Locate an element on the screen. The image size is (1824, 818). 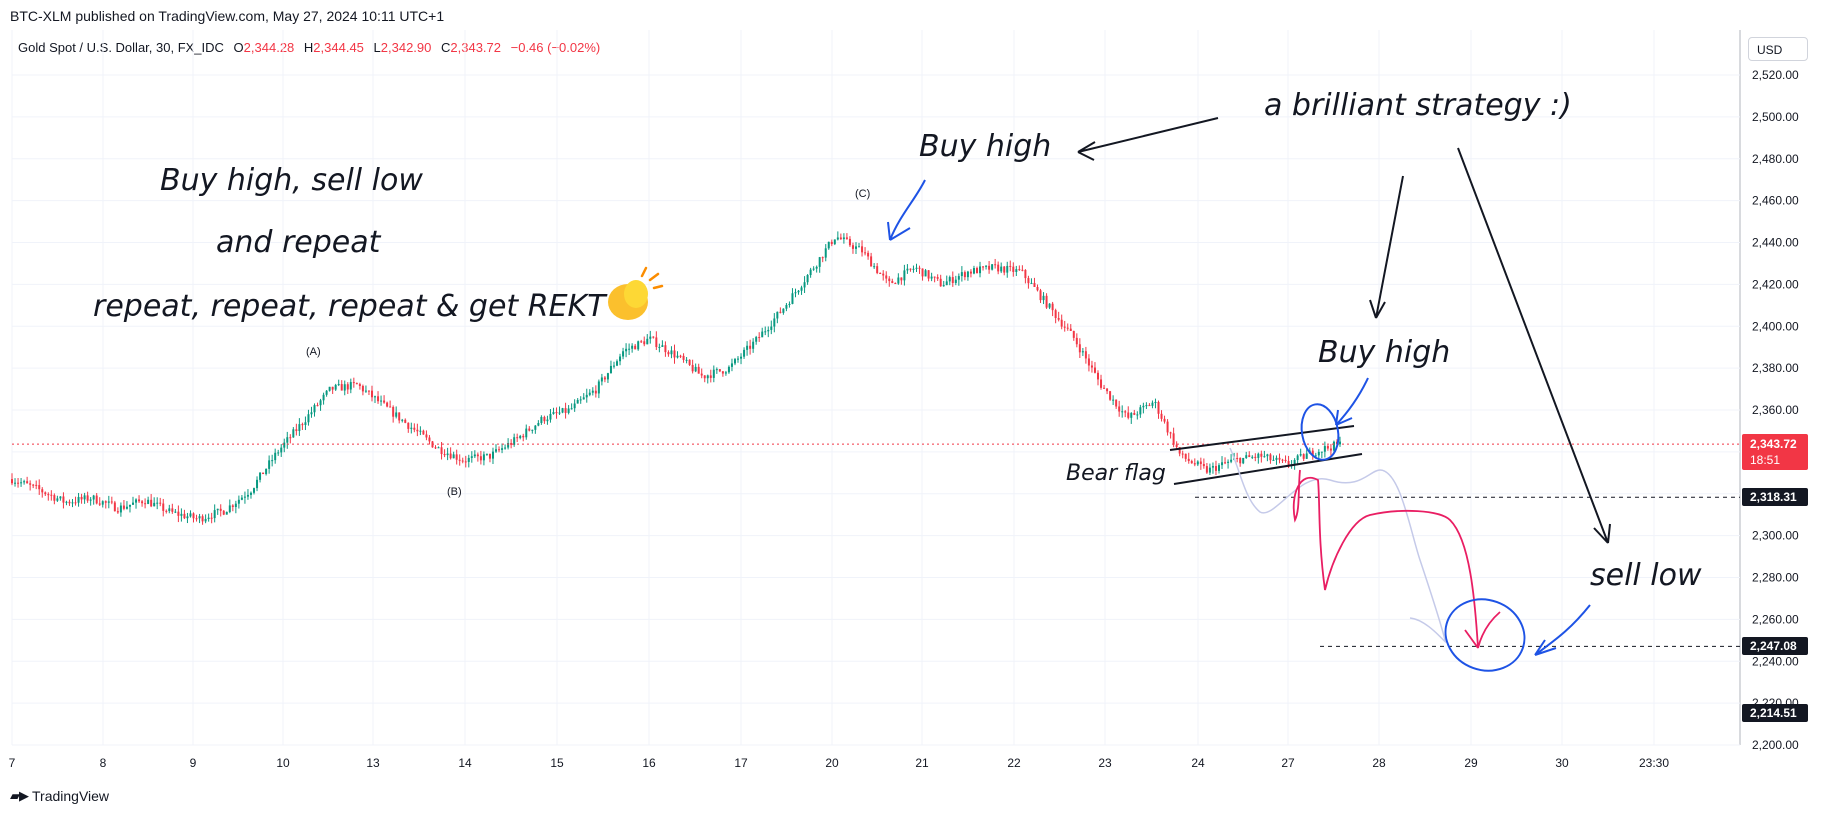
annotation-buy-high-sell-low: Buy high, sell low is located at coordinates (291, 180).